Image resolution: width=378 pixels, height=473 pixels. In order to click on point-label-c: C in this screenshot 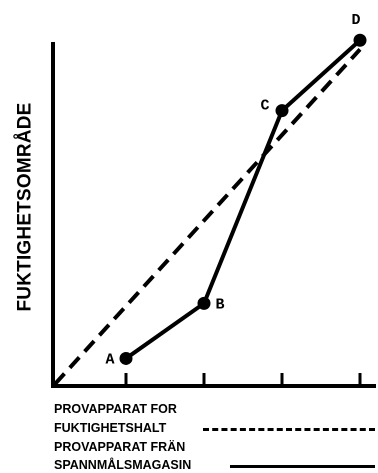, I will do `click(264, 106)`.